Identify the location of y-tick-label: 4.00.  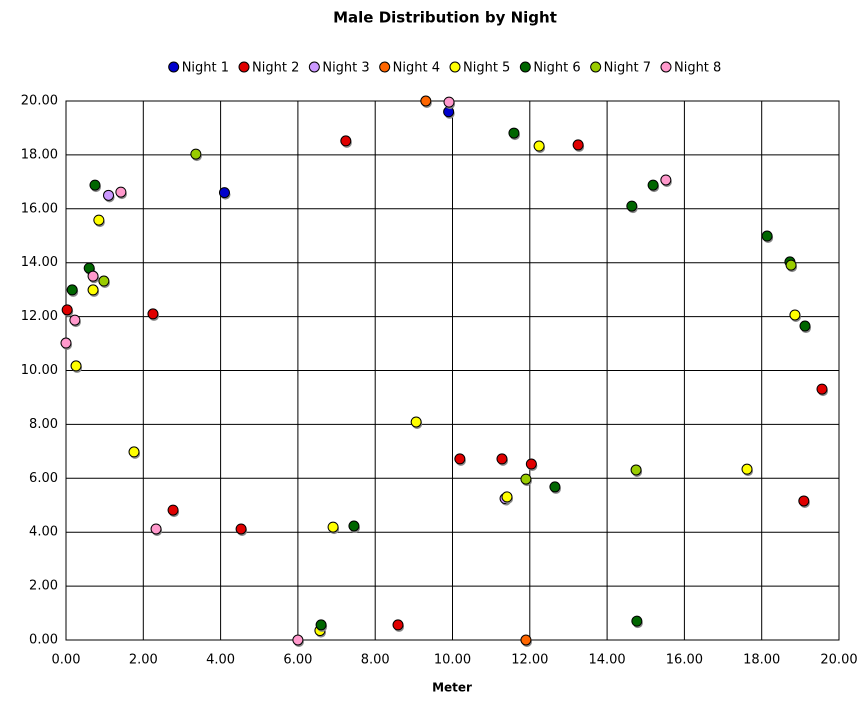
(43, 532).